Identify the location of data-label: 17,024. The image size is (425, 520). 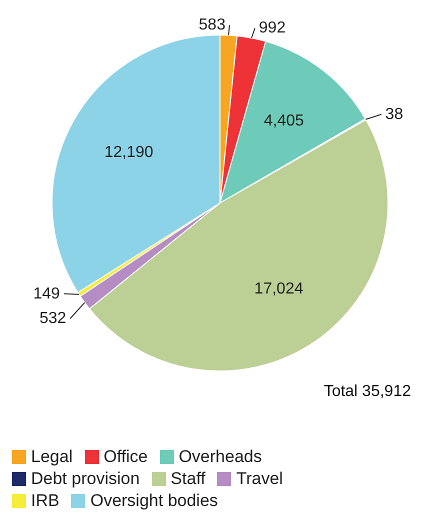
(279, 289).